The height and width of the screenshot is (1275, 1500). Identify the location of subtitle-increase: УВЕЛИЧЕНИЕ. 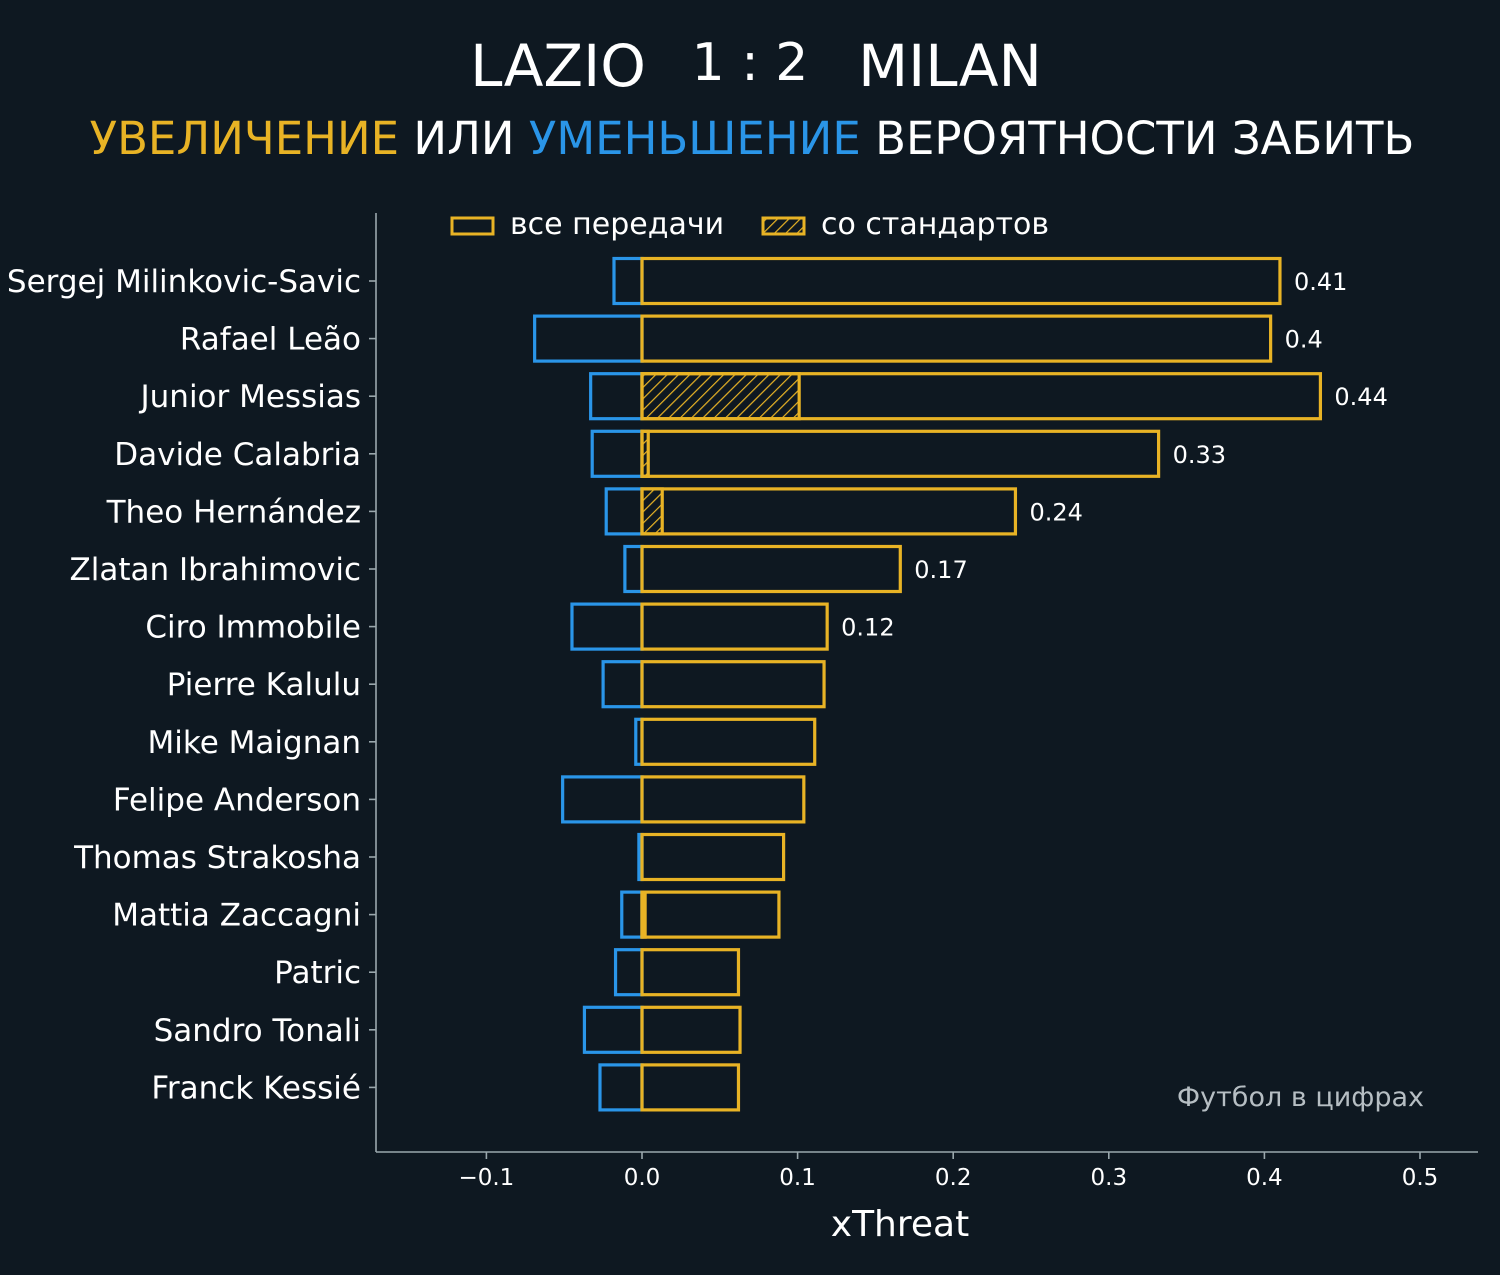
(244, 138).